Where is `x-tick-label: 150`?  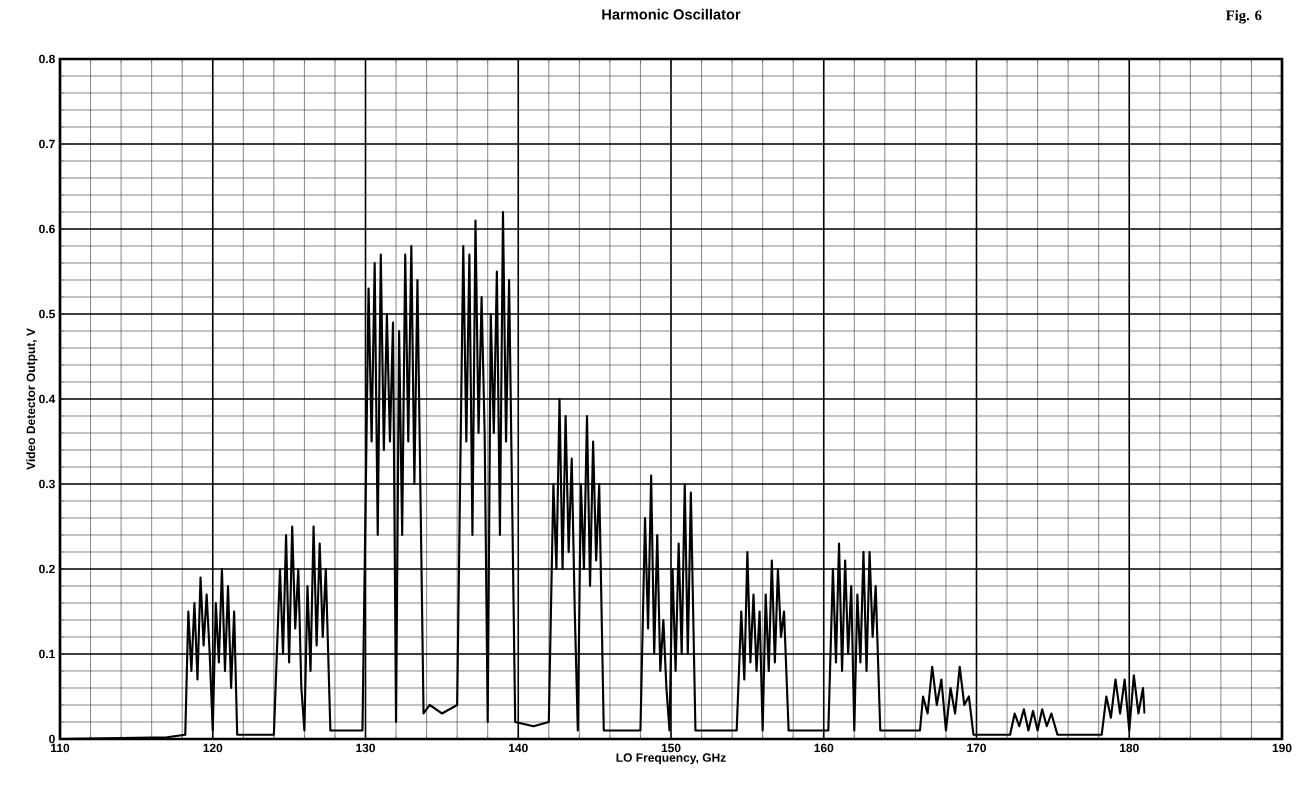 x-tick-label: 150 is located at coordinates (671, 748).